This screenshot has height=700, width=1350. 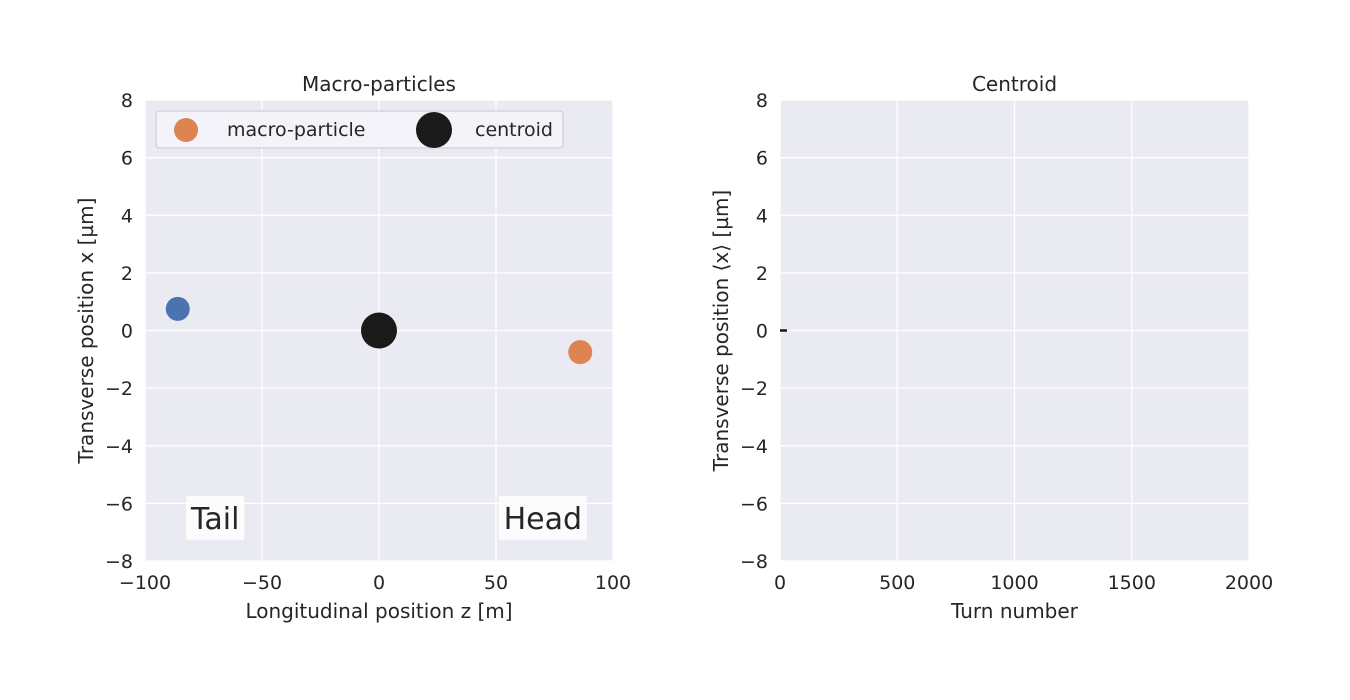 I want to click on annotation-label: Head, so click(x=543, y=519).